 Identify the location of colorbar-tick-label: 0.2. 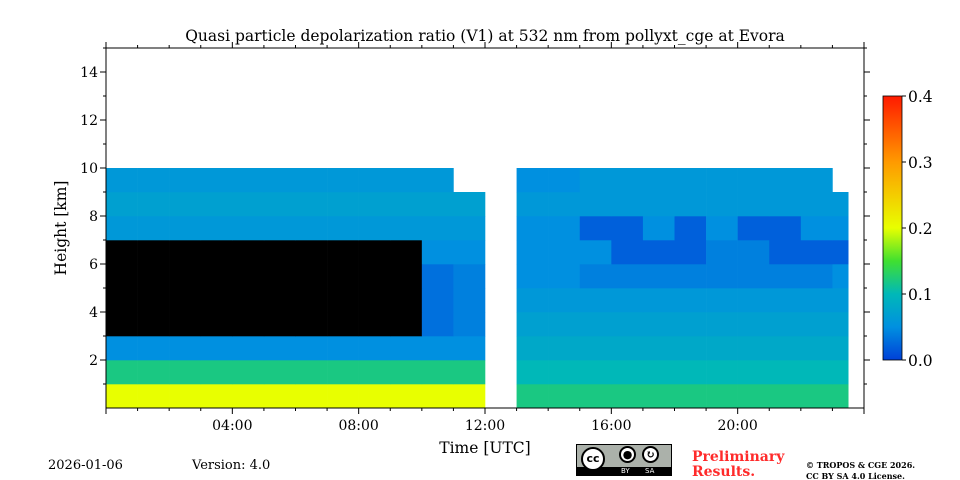
(920, 229).